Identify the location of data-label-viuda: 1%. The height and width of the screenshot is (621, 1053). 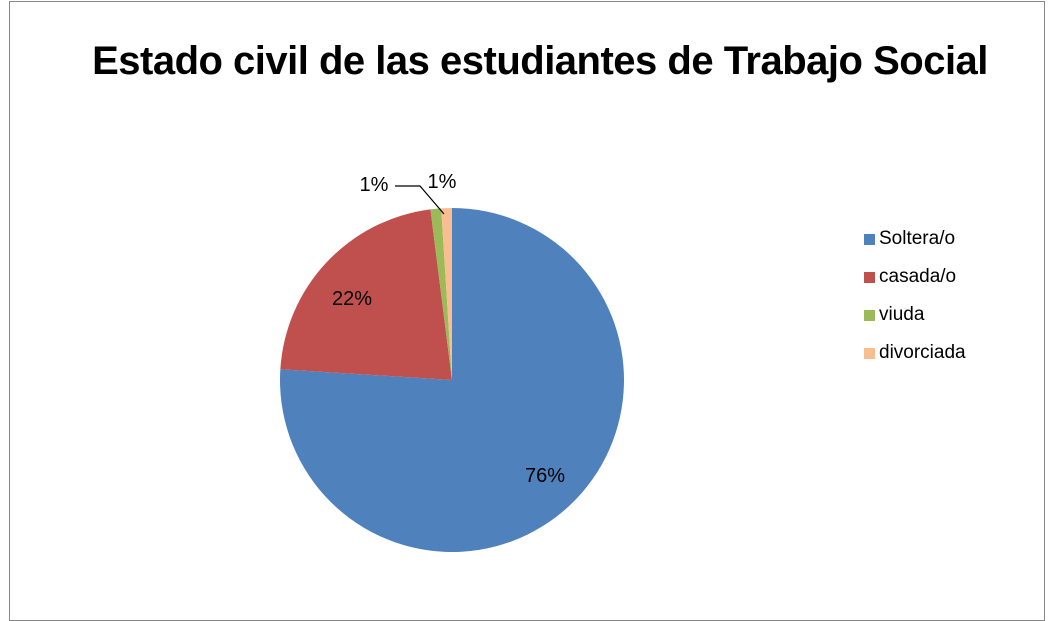
(374, 185).